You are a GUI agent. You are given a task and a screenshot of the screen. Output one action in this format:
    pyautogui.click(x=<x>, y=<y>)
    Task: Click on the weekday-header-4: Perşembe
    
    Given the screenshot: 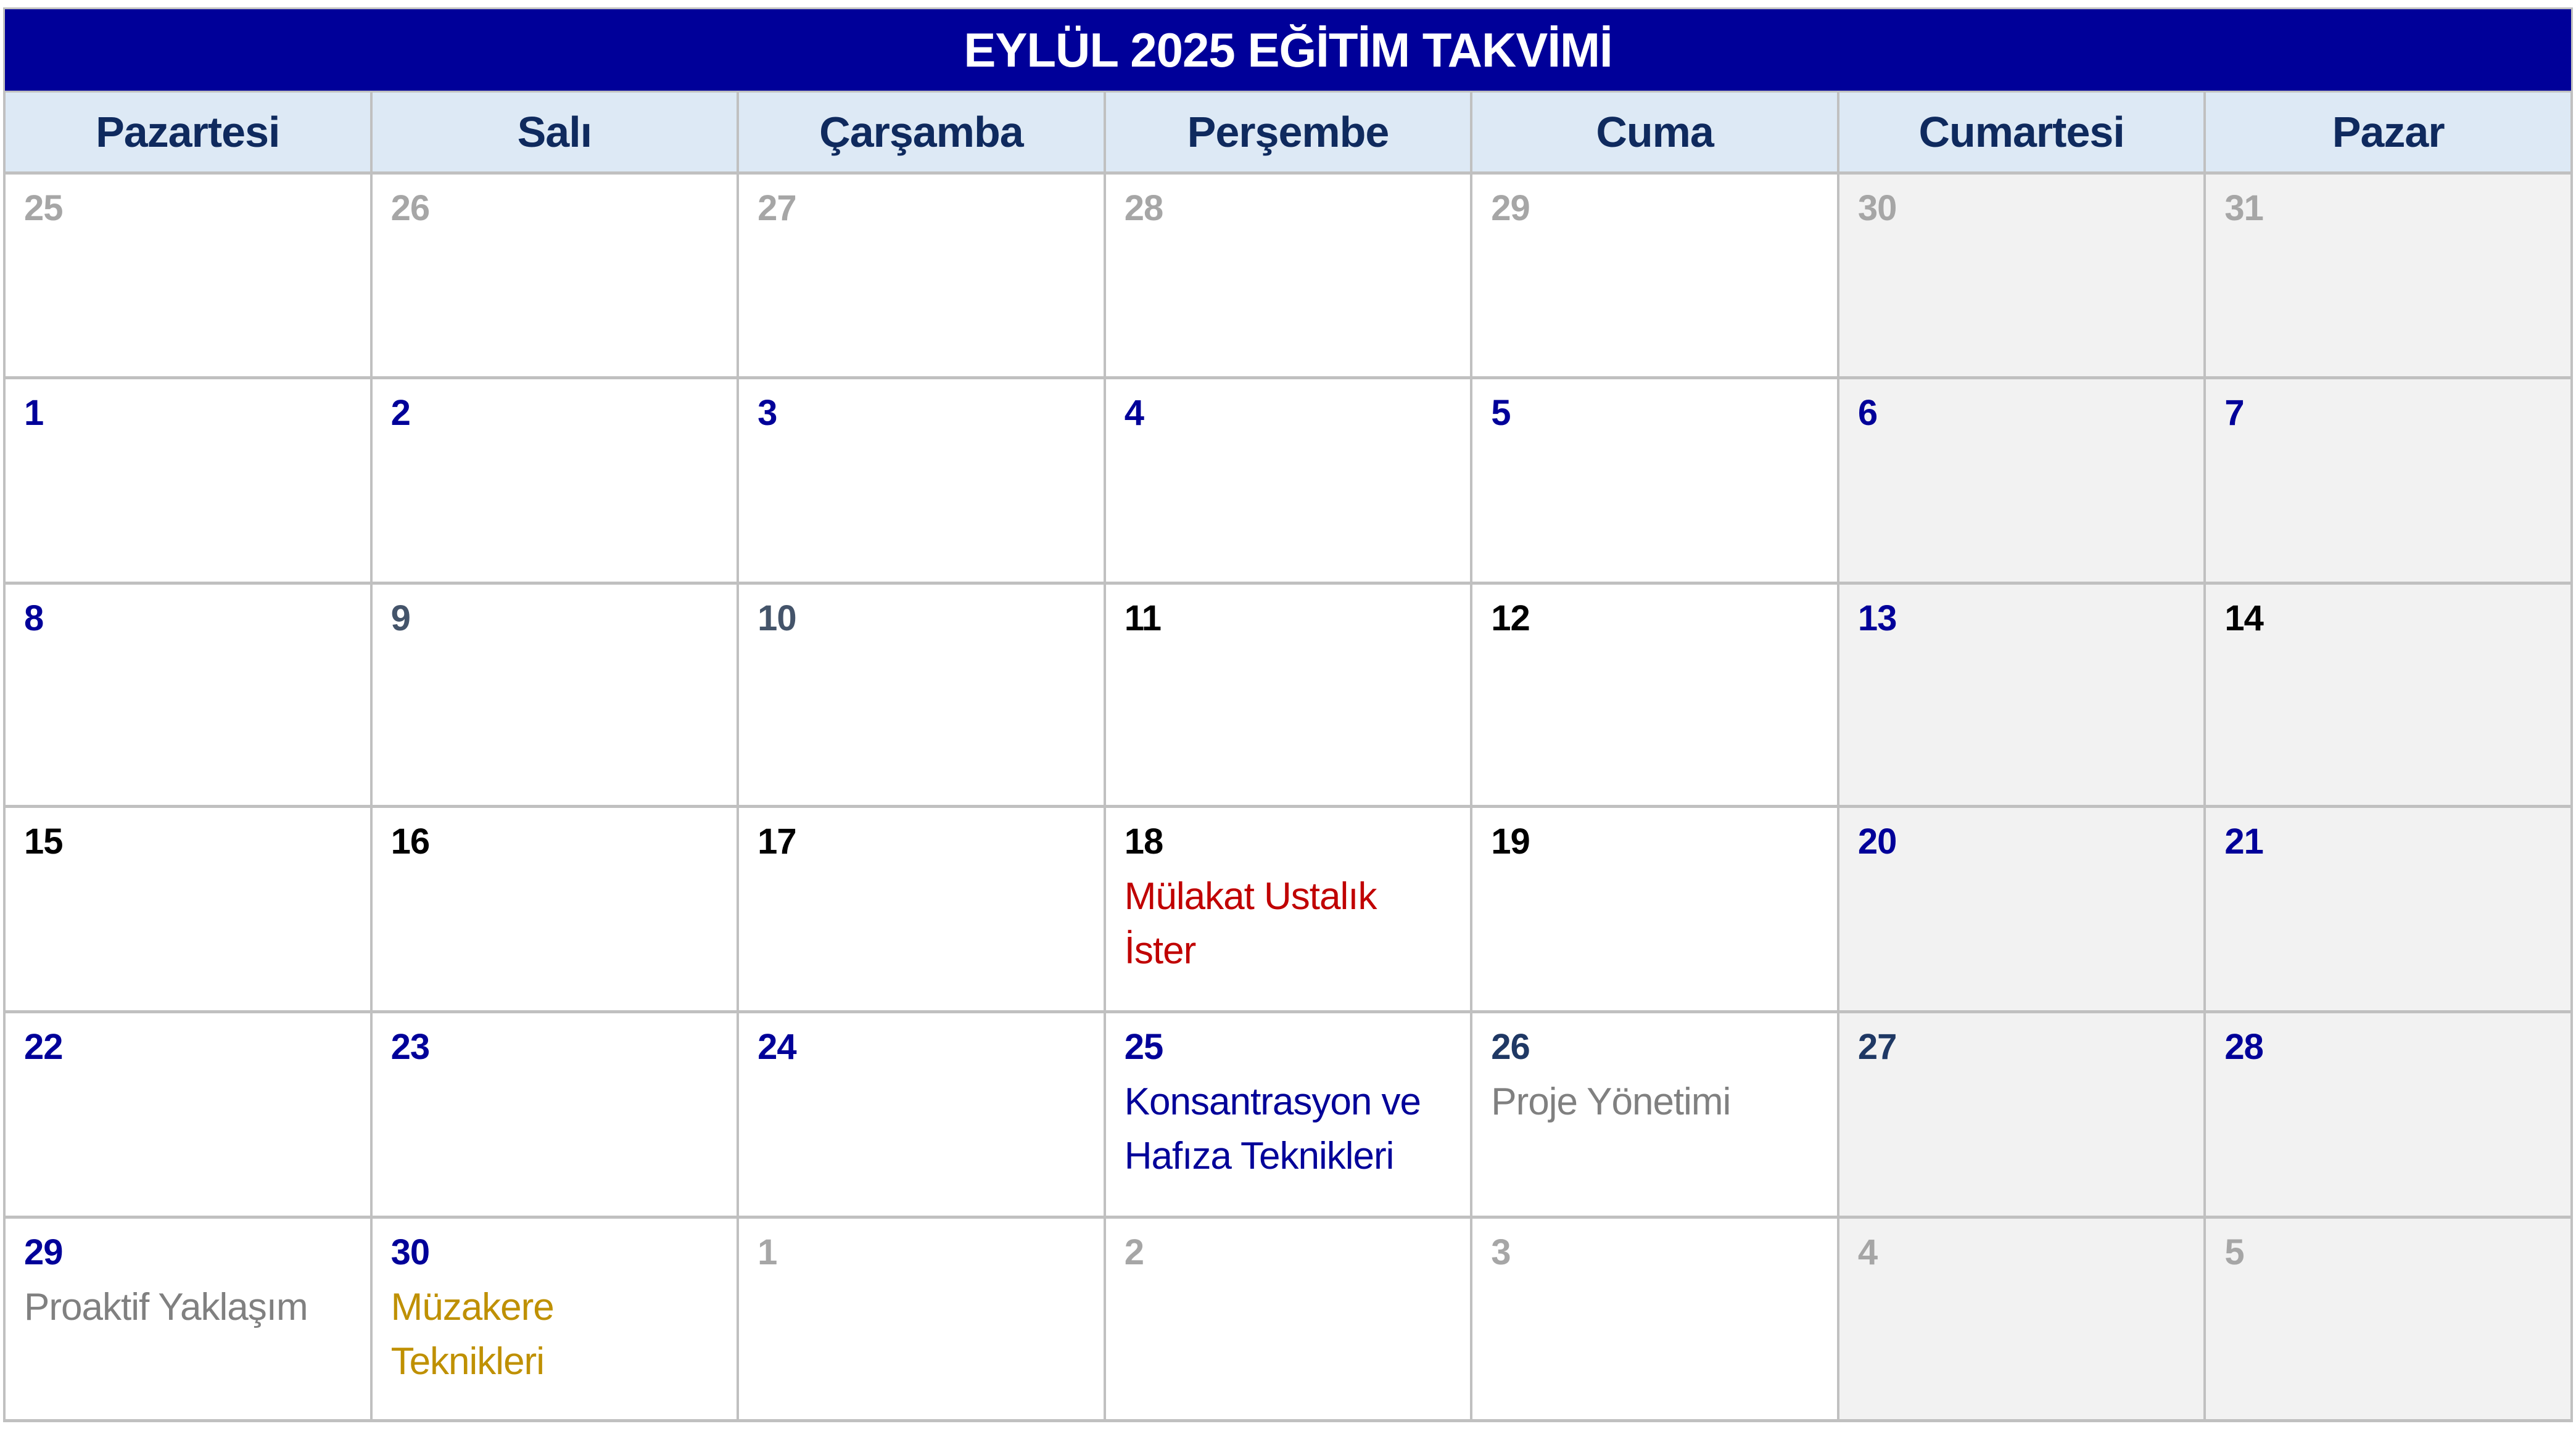 What is the action you would take?
    pyautogui.click(x=1289, y=134)
    